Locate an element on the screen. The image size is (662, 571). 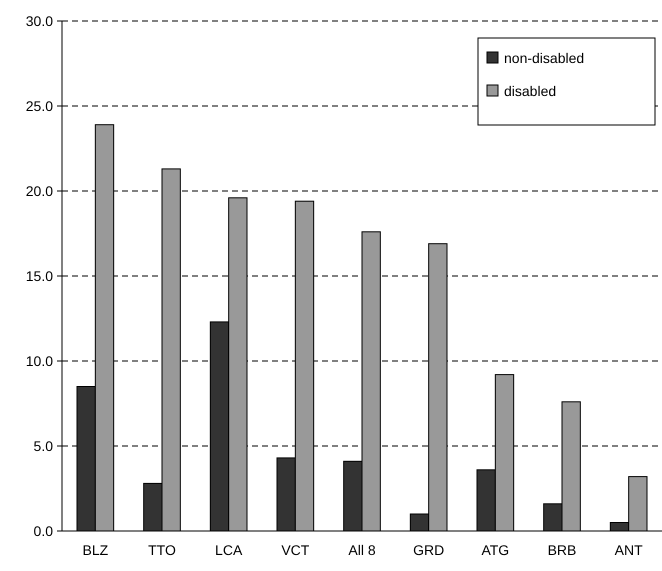
y-tick-label: 15.0 is located at coordinates (40, 276).